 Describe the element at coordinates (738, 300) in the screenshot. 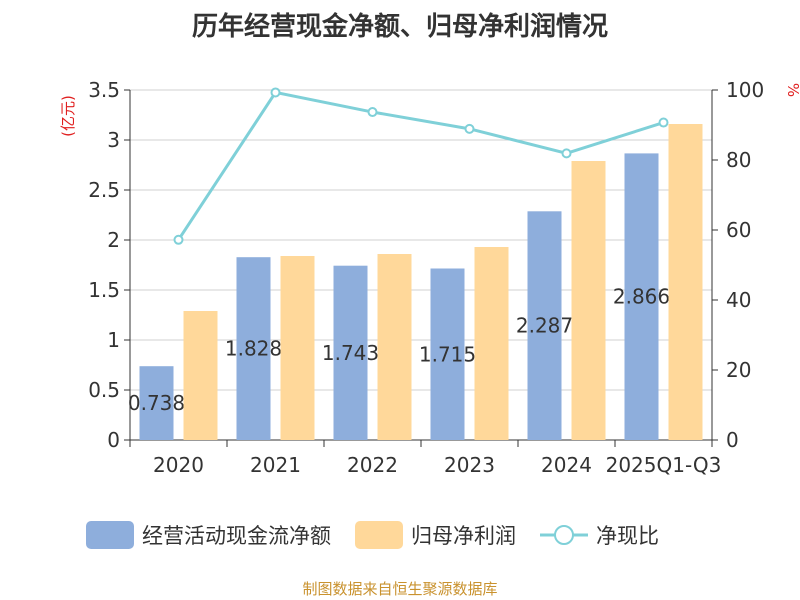

I see `y-right-tick-label: 40` at that location.